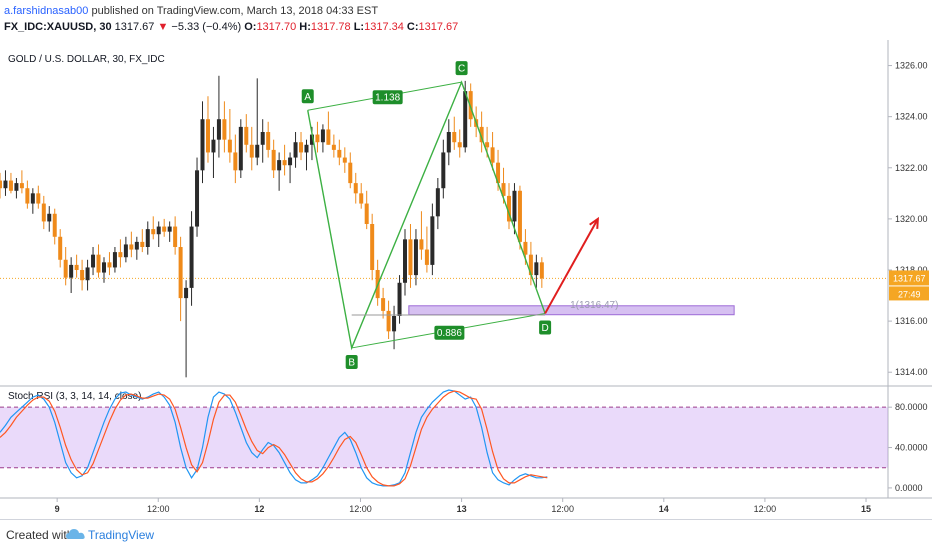 The height and width of the screenshot is (550, 932). Describe the element at coordinates (387, 97) in the screenshot. I see `ratio-ac-label-box` at that location.